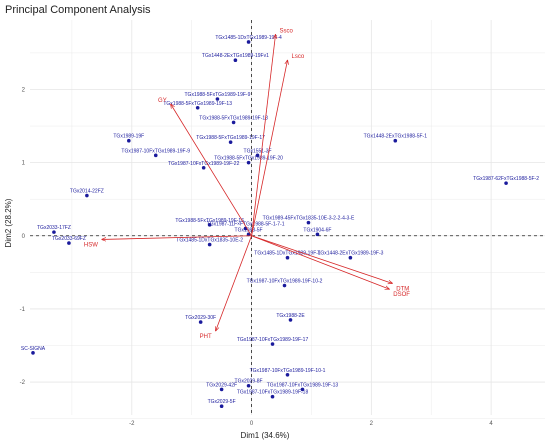 The image size is (550, 445). What do you see at coordinates (230, 138) in the screenshot?
I see `point-label: TGx1988-5FxTGx1989-19F-17` at bounding box center [230, 138].